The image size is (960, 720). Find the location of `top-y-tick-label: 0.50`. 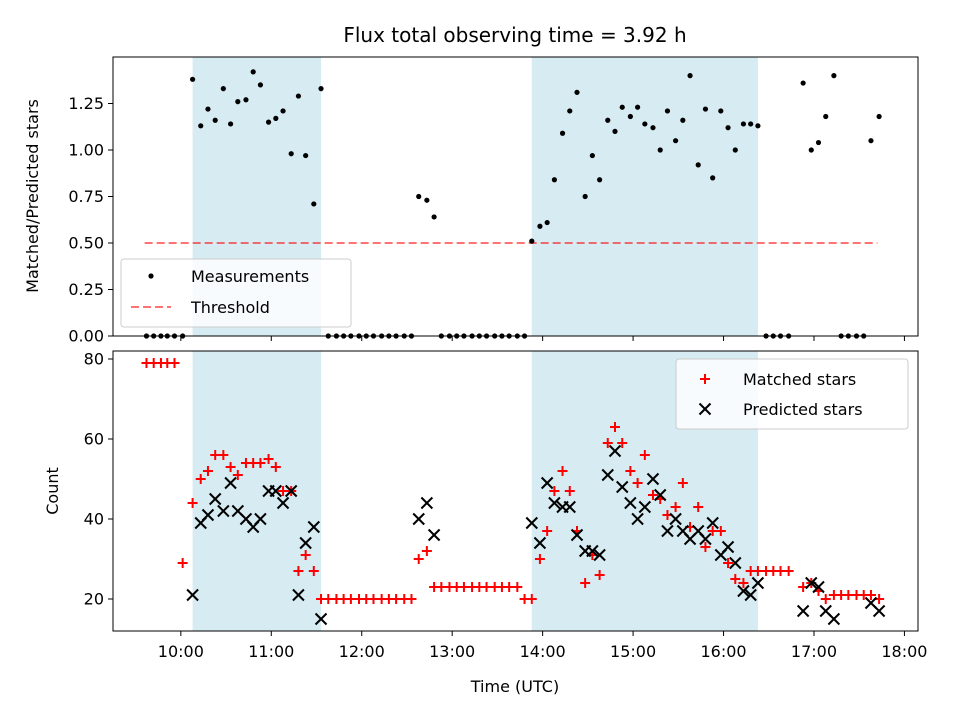

top-y-tick-label: 0.50 is located at coordinates (86, 243).